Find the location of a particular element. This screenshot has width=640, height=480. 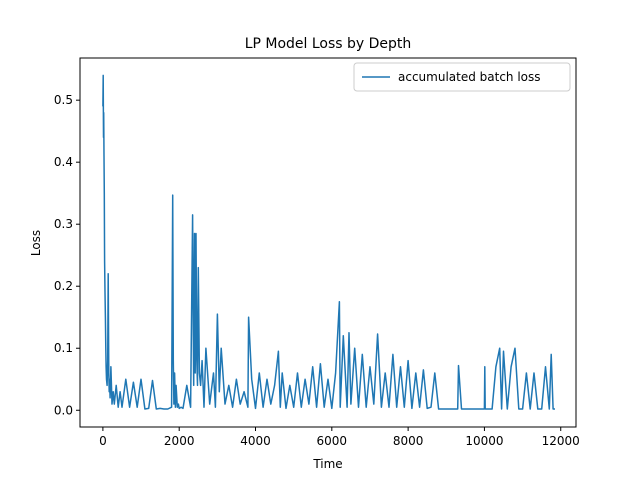

y-tick-label: 0.3 is located at coordinates (63, 224).